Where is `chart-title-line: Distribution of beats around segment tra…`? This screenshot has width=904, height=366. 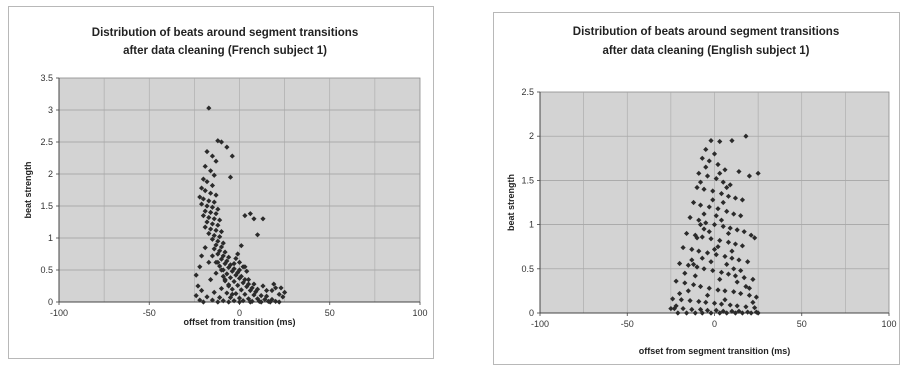
chart-title-line: Distribution of beats around segment tra… is located at coordinates (706, 32).